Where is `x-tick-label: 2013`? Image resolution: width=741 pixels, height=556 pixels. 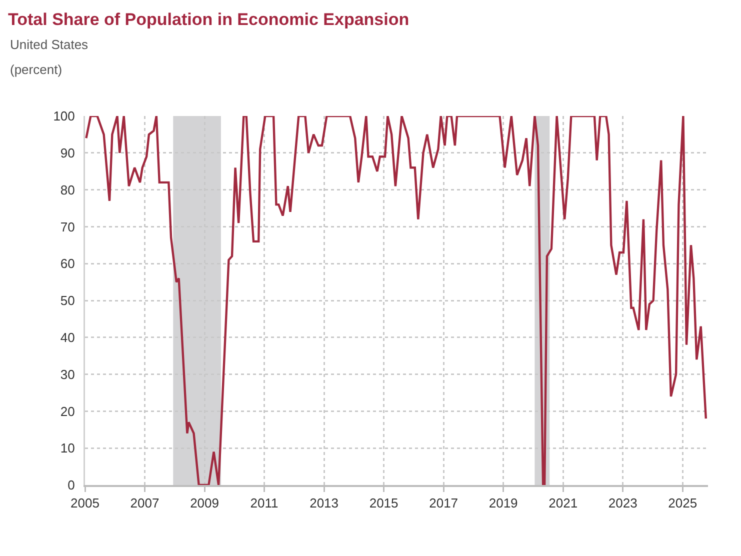 x-tick-label: 2013 is located at coordinates (324, 503).